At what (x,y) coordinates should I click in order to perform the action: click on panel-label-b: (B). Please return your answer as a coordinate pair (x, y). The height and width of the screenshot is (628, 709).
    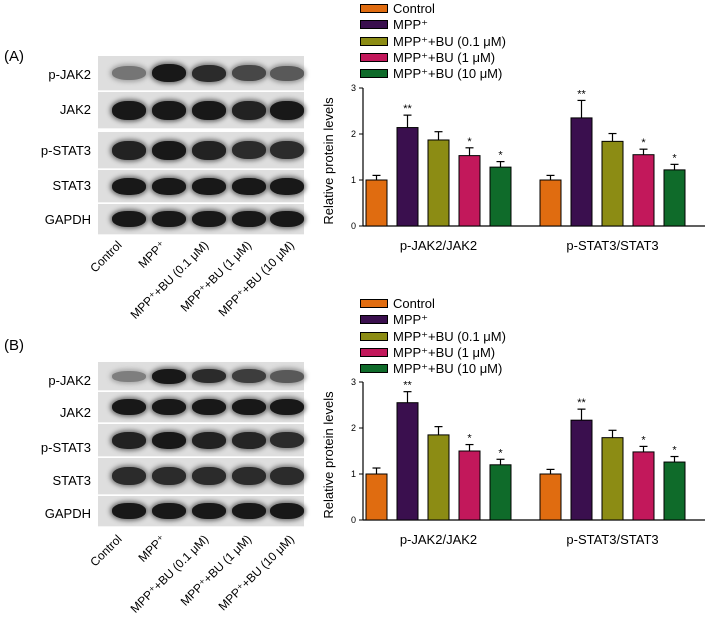
    Looking at the image, I should click on (14, 345).